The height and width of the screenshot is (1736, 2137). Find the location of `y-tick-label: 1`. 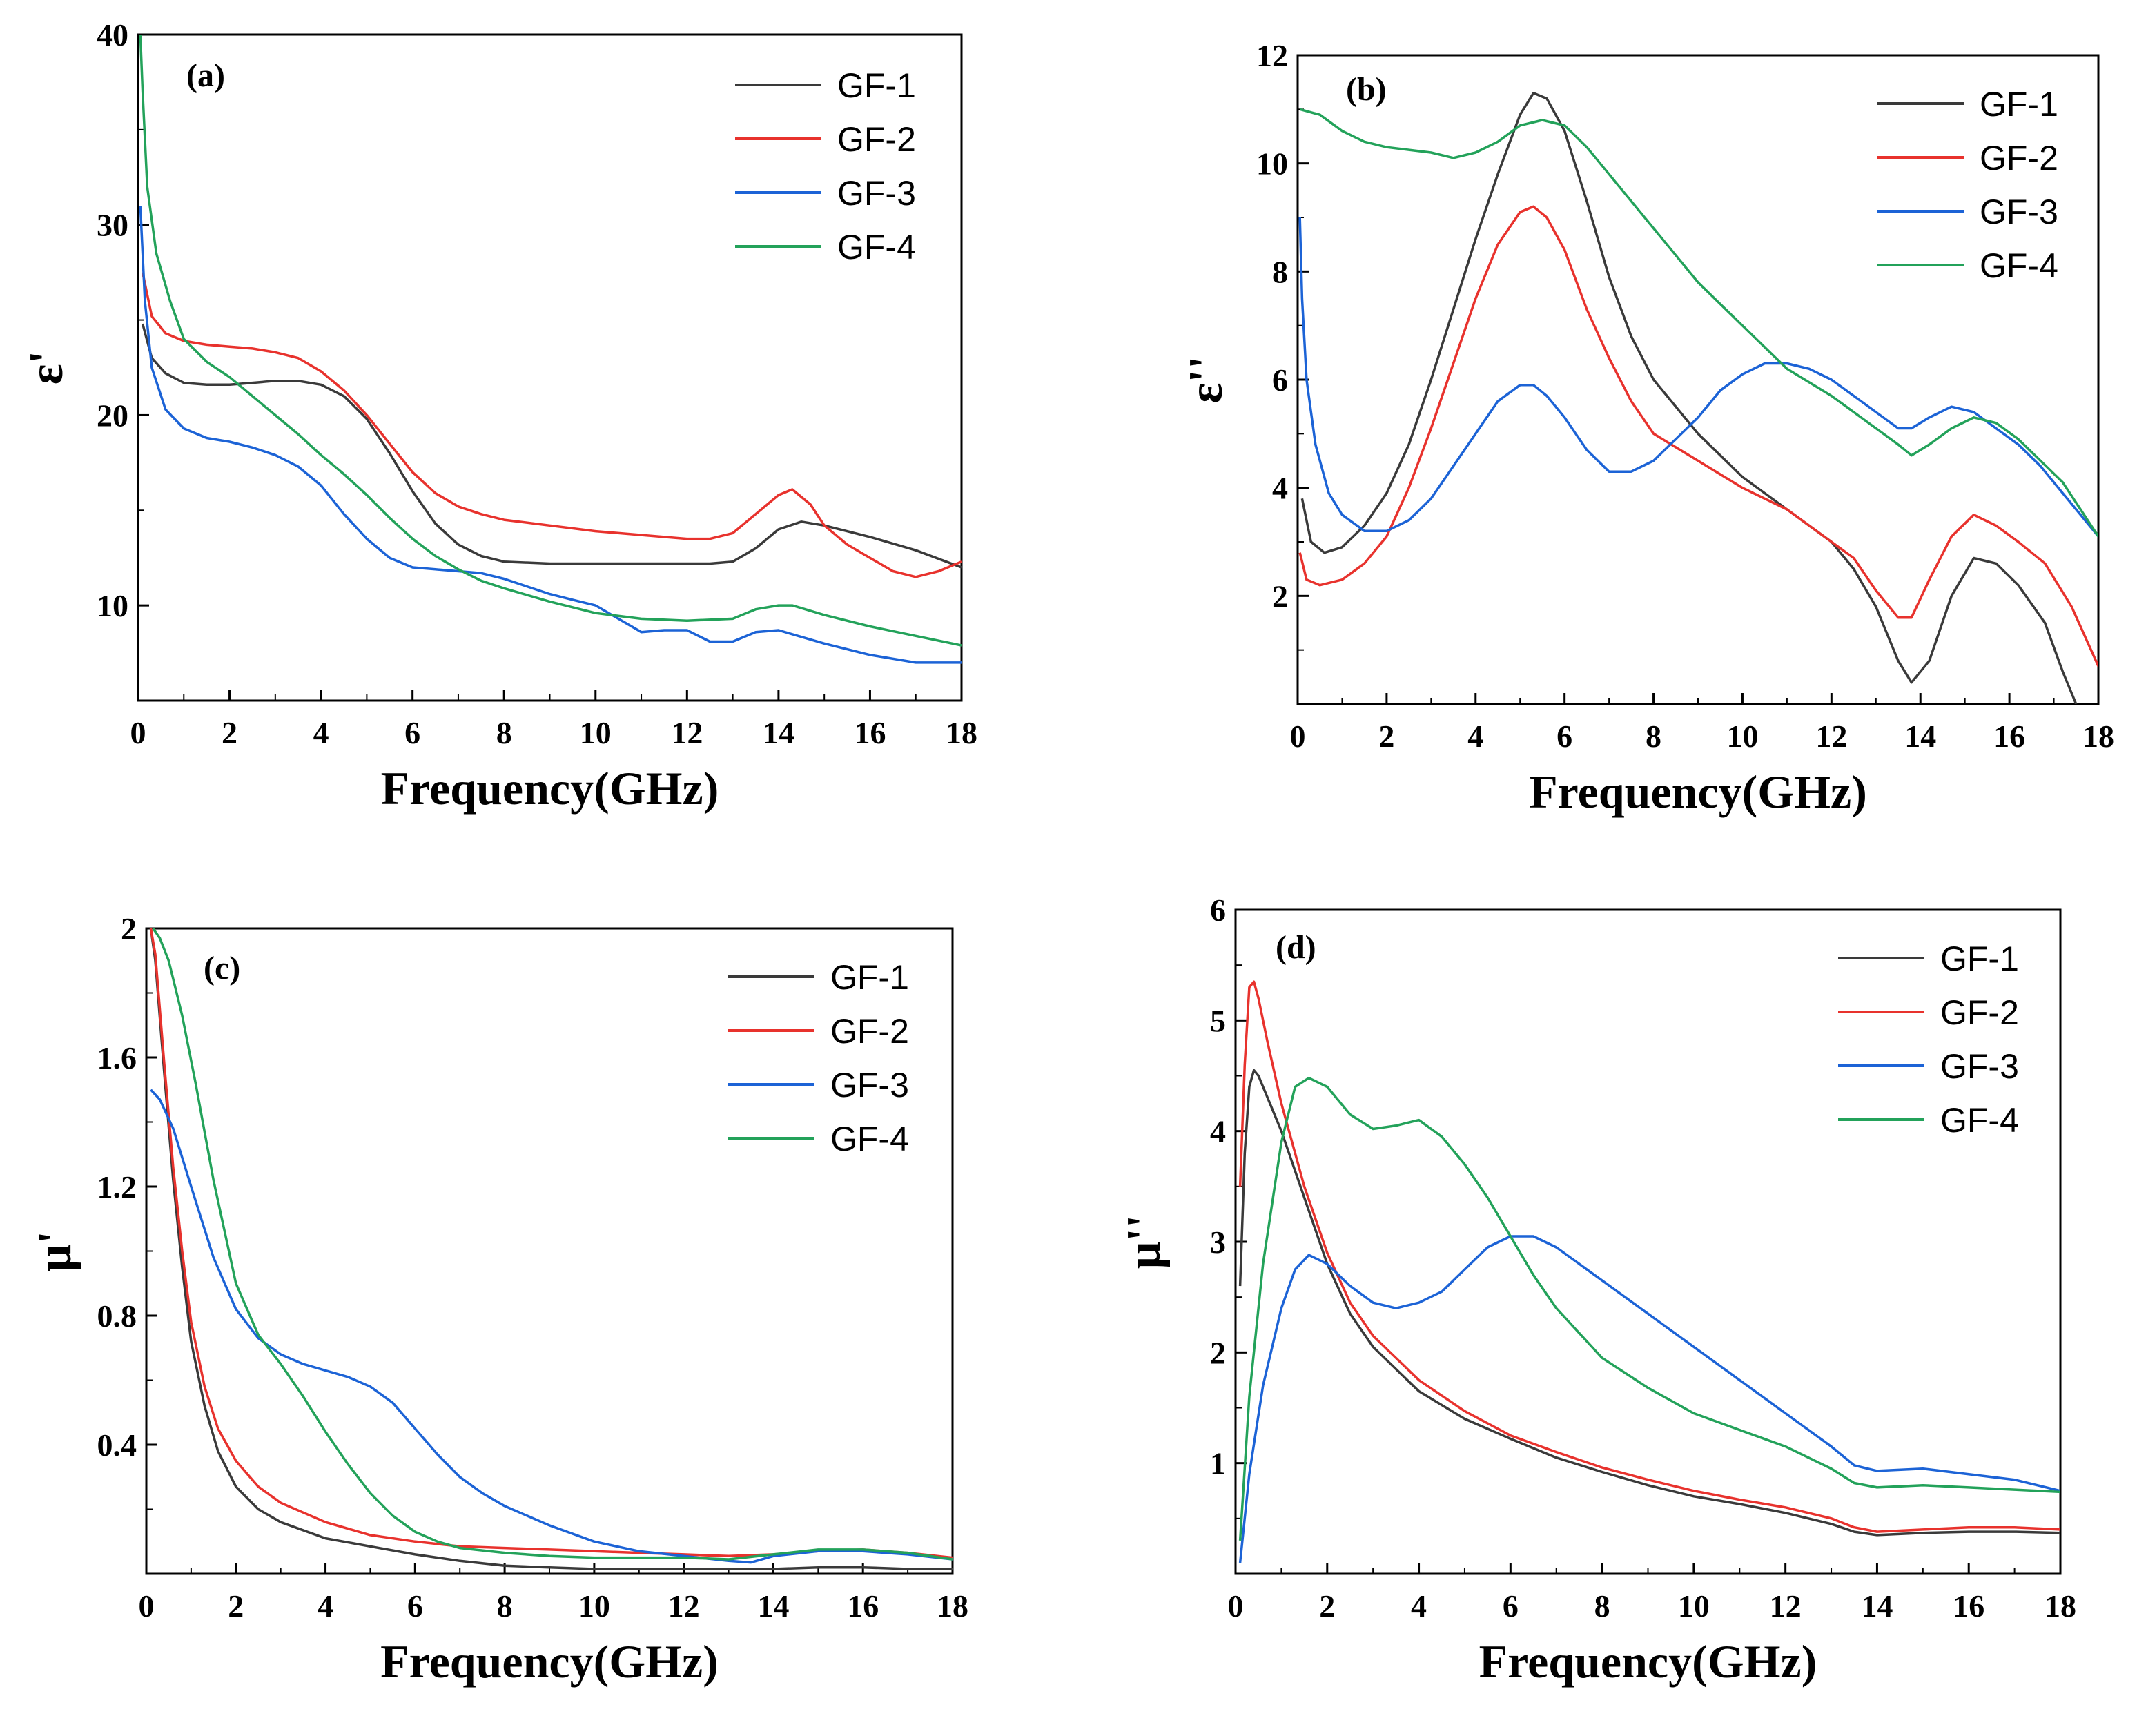

y-tick-label: 1 is located at coordinates (1218, 1463).